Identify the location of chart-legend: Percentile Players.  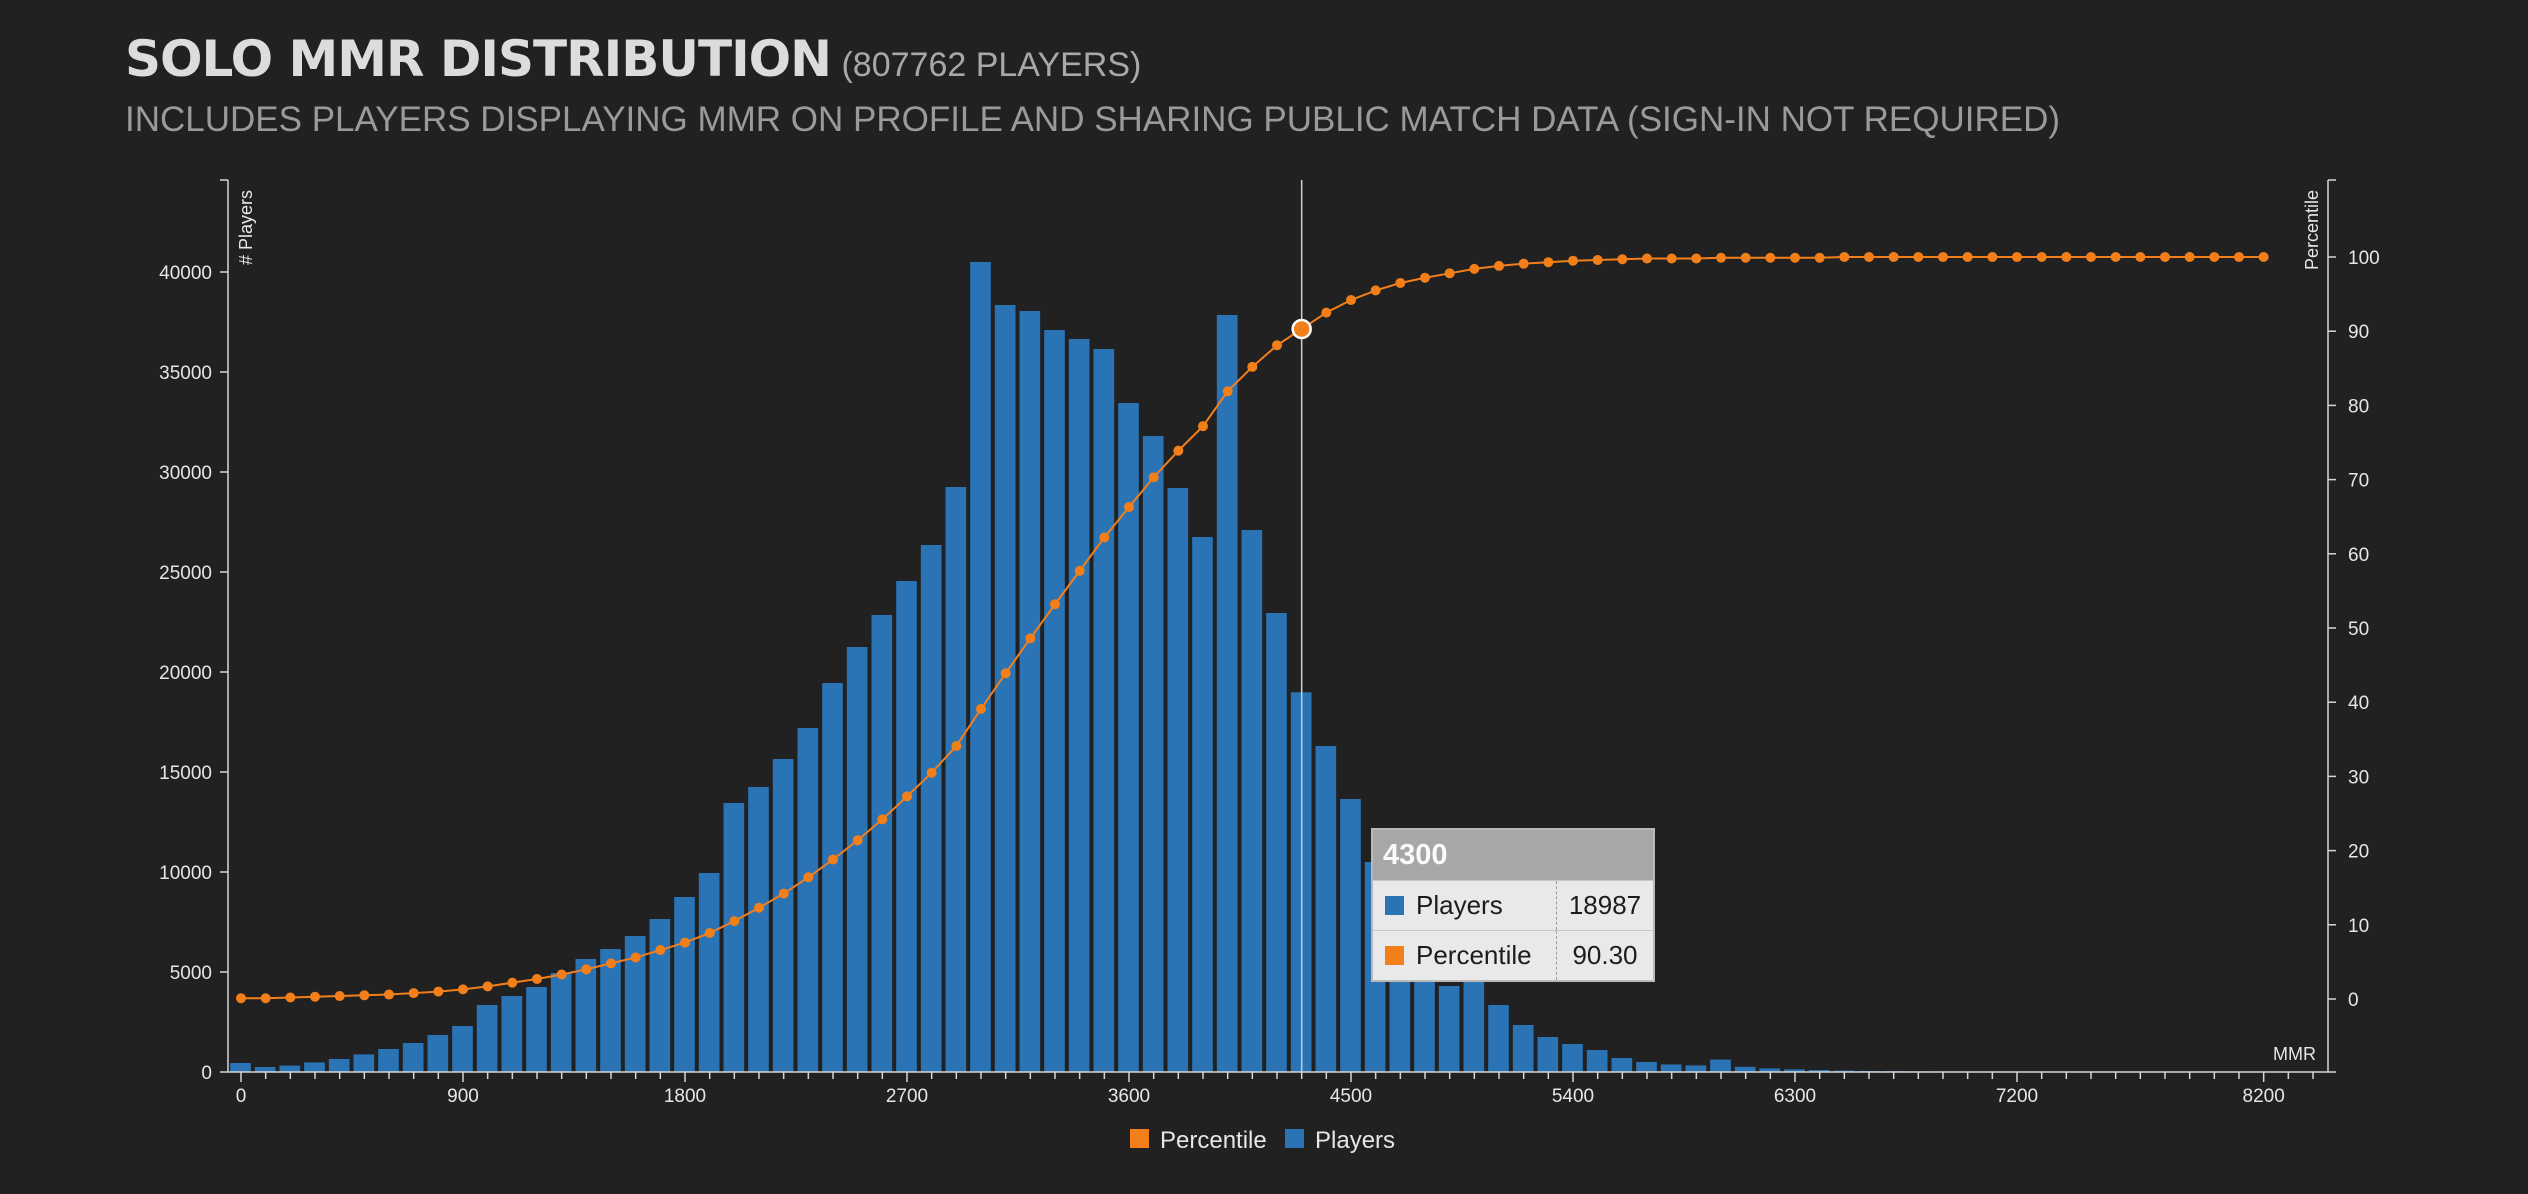
(1262, 1140).